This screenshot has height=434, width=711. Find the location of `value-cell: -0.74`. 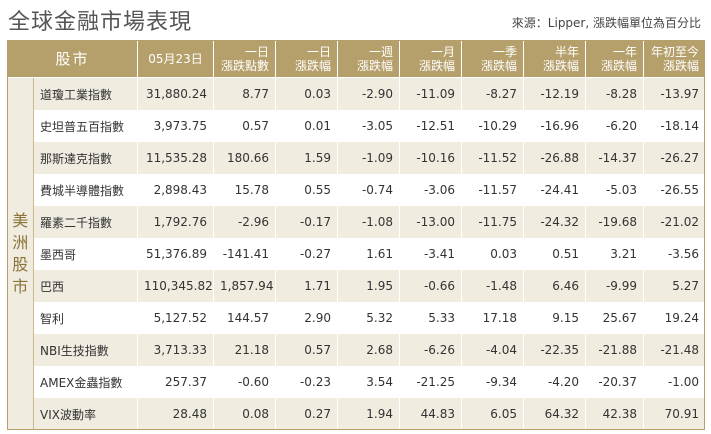

value-cell: -0.74 is located at coordinates (369, 190).